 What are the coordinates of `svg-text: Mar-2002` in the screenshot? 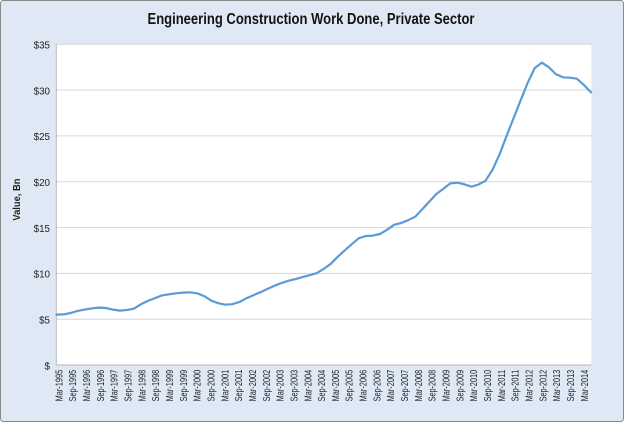 It's located at (253, 386).